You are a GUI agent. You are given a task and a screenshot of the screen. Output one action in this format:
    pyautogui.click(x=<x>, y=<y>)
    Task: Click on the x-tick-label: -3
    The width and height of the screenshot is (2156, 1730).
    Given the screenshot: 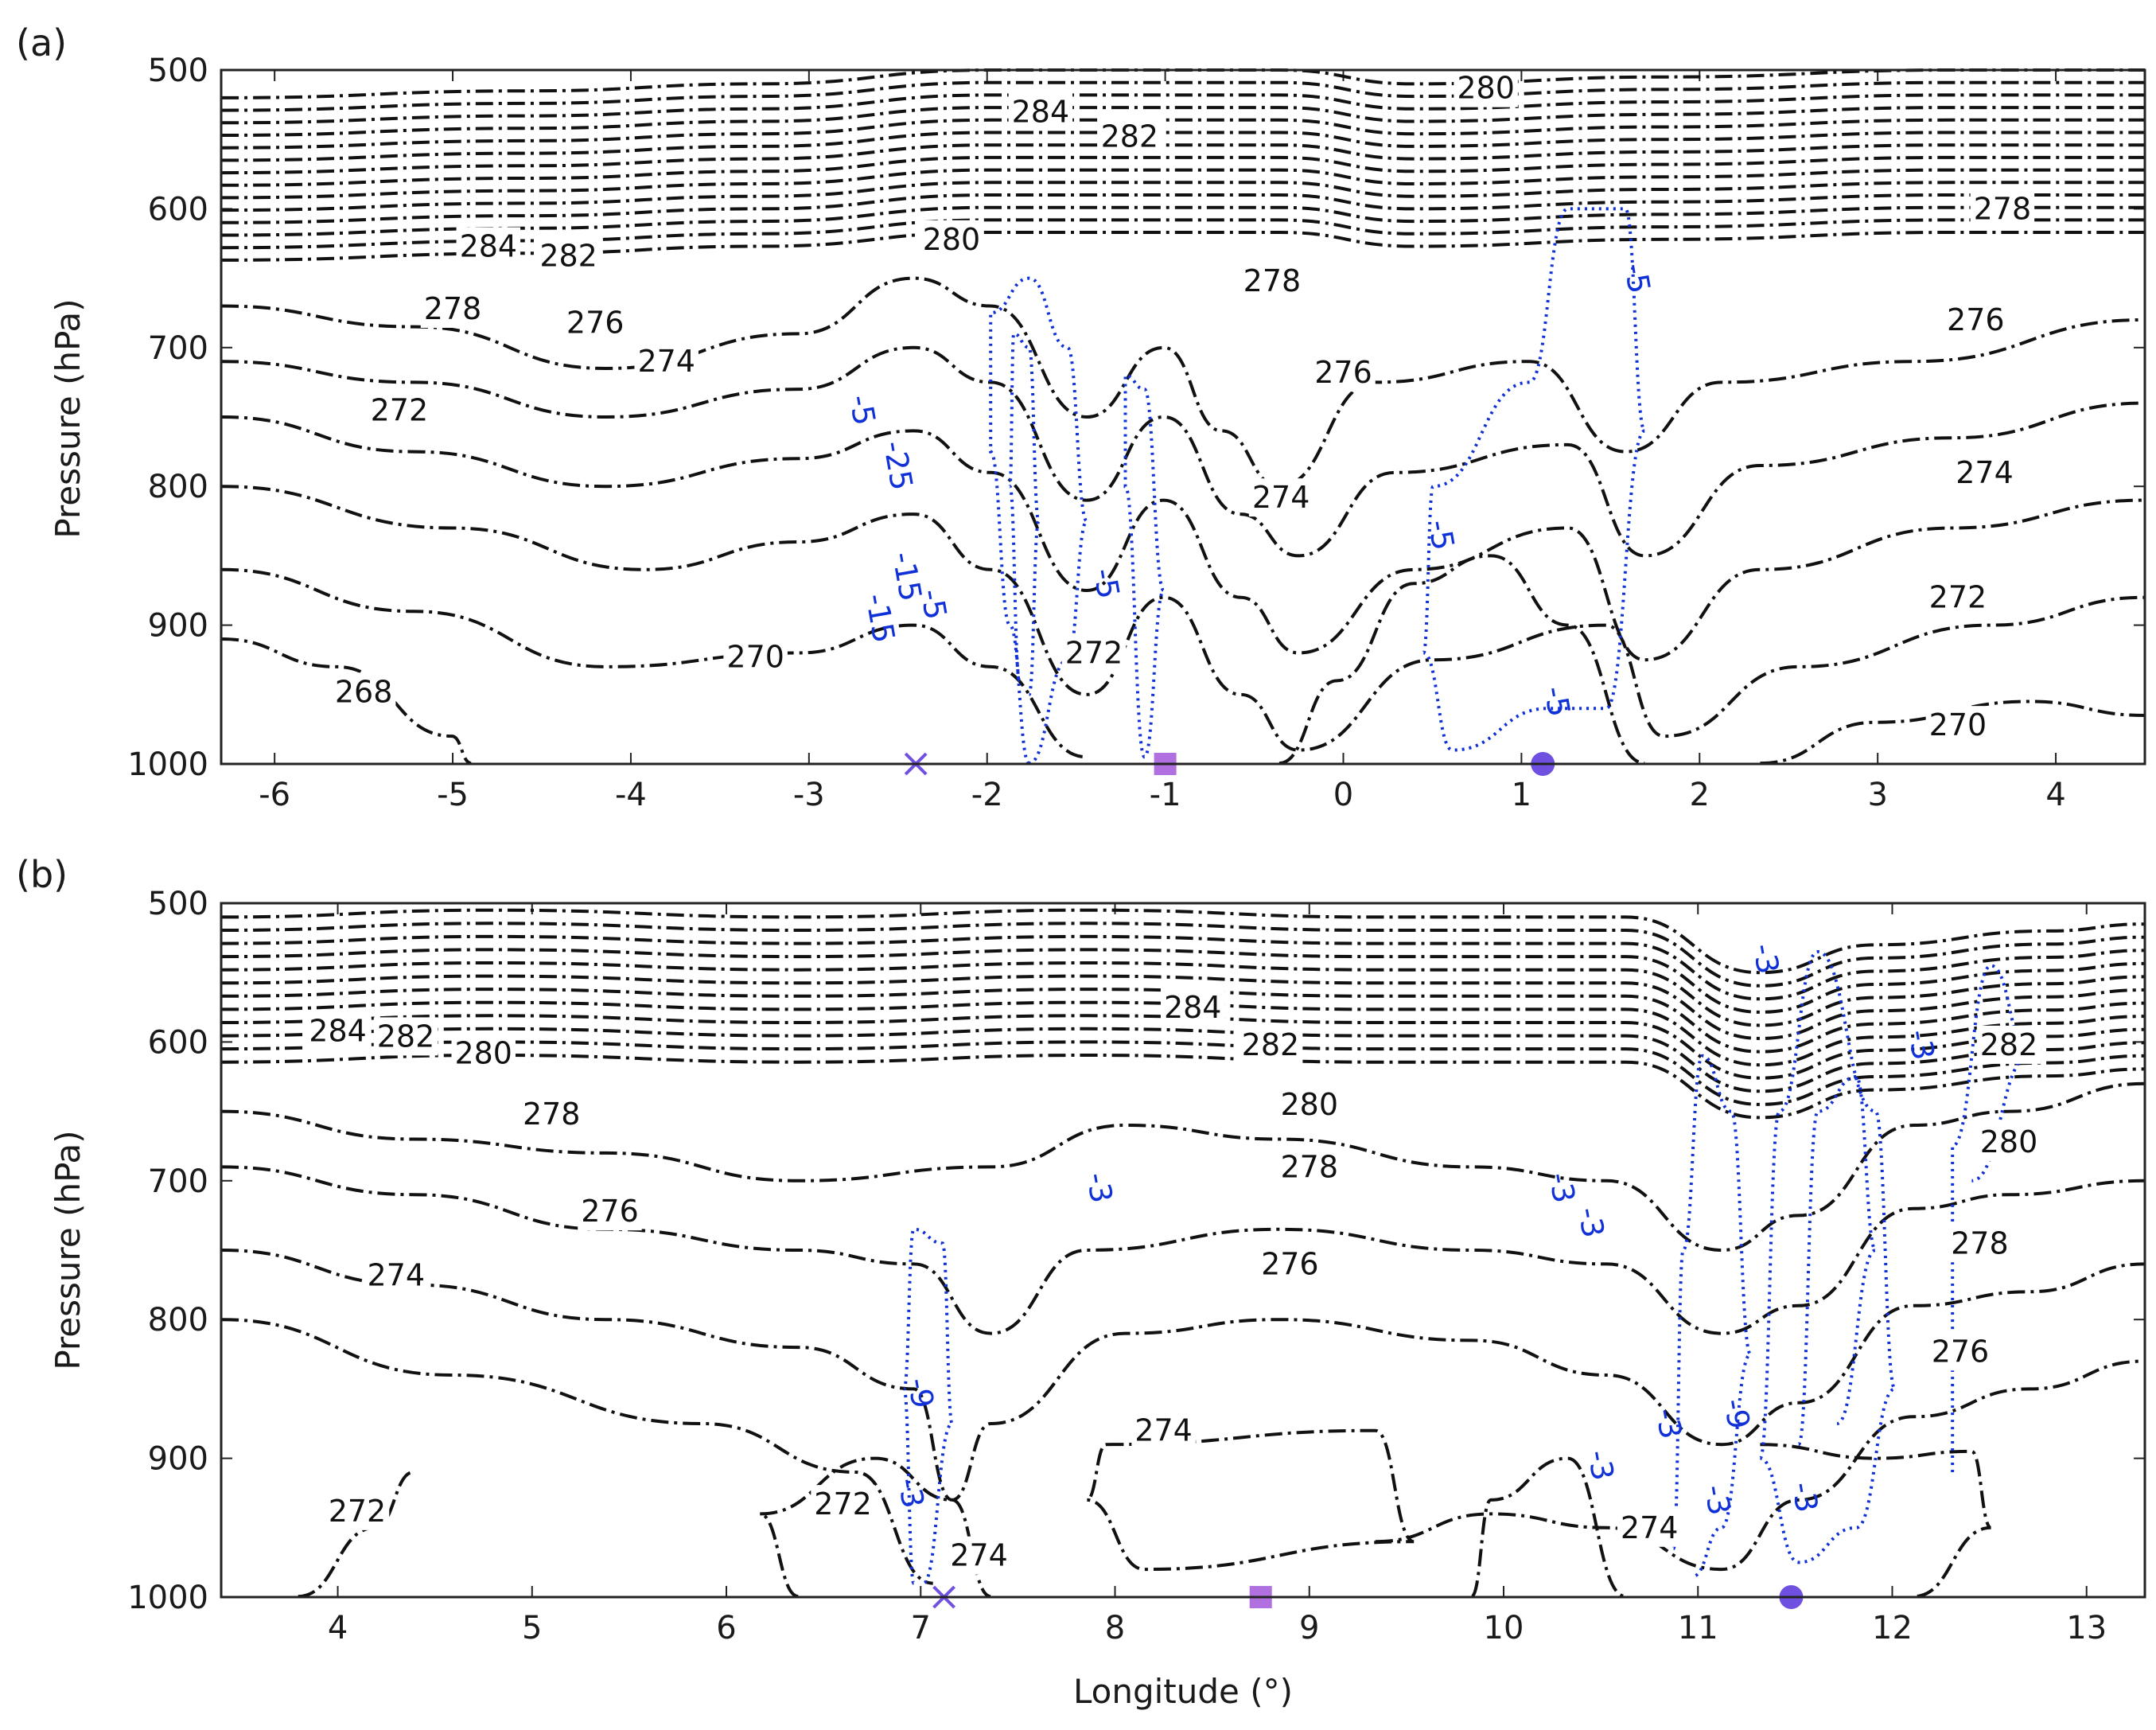 What is the action you would take?
    pyautogui.click(x=809, y=795)
    